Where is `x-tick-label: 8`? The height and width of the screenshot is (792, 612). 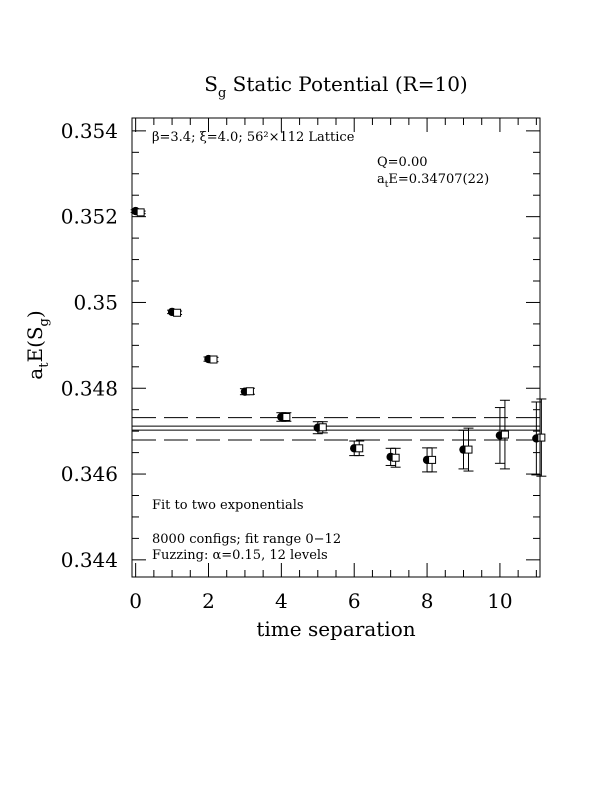 x-tick-label: 8 is located at coordinates (427, 601).